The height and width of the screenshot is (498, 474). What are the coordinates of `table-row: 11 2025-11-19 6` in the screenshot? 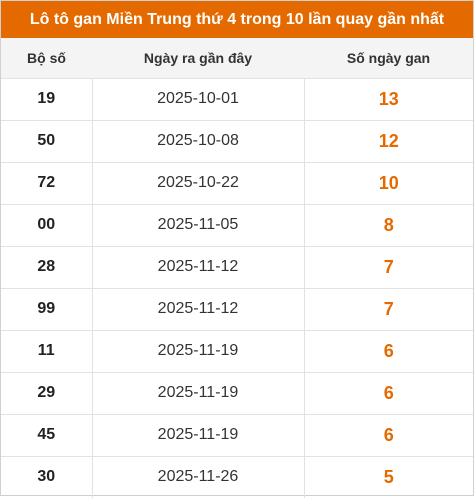 It's located at (237, 351).